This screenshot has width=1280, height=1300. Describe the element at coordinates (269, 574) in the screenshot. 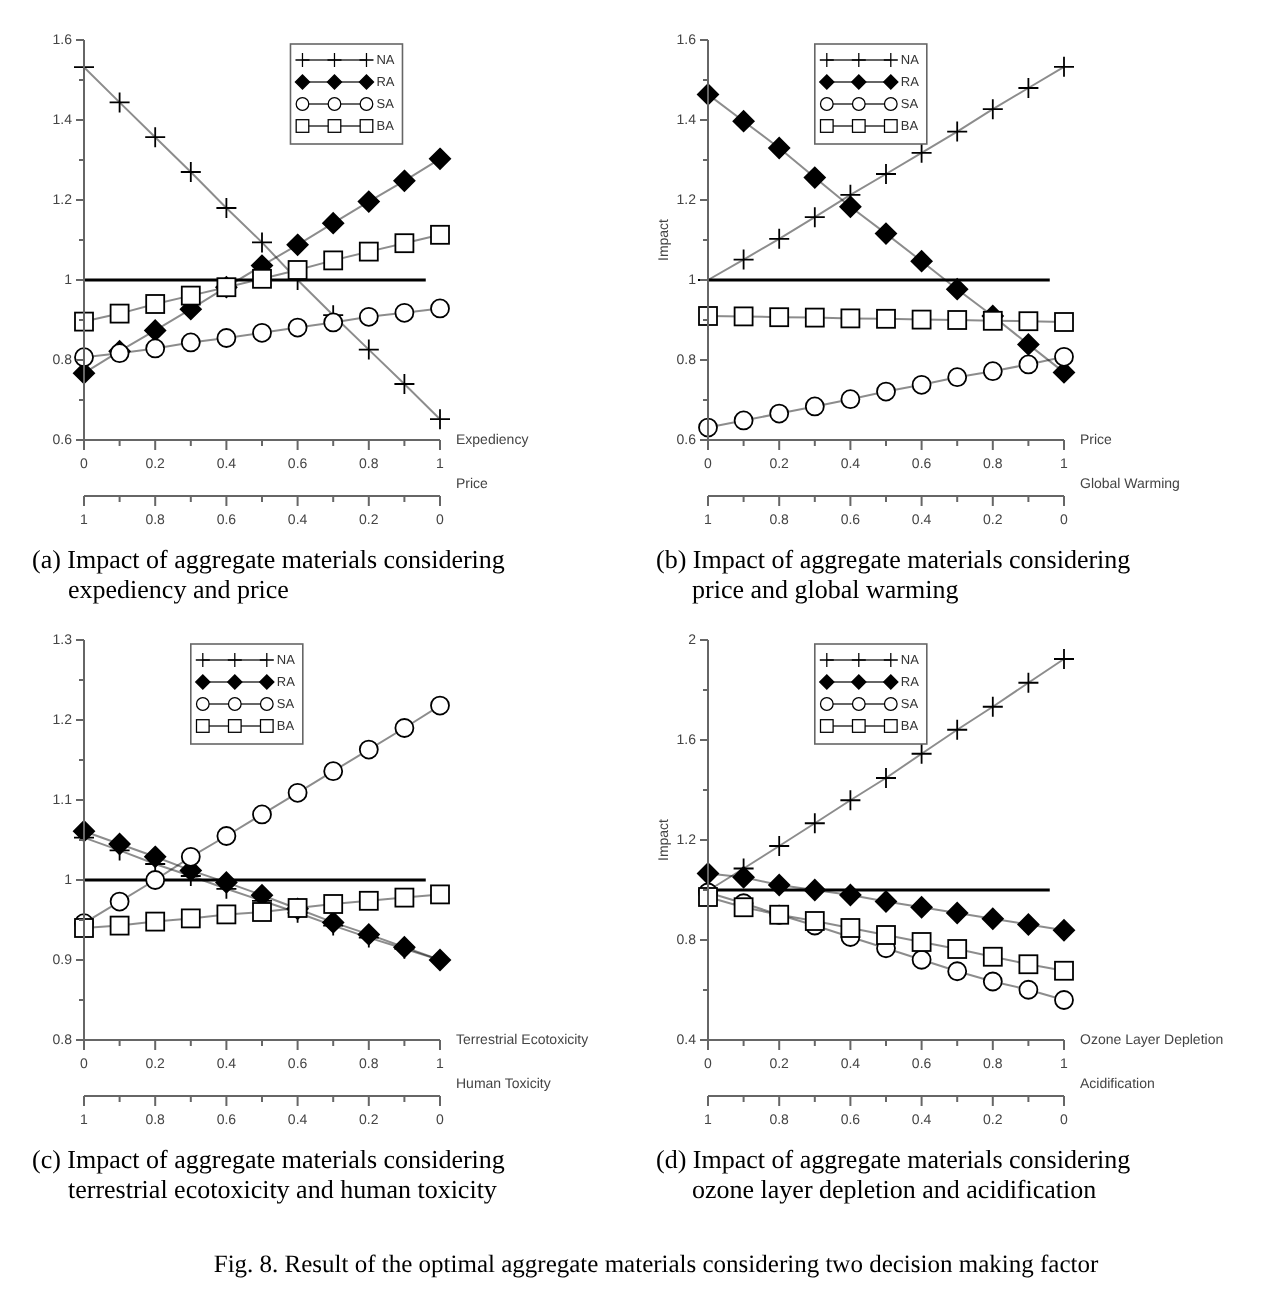

I see `text: (a) Impact of aggregate materials considering expediency and price` at that location.